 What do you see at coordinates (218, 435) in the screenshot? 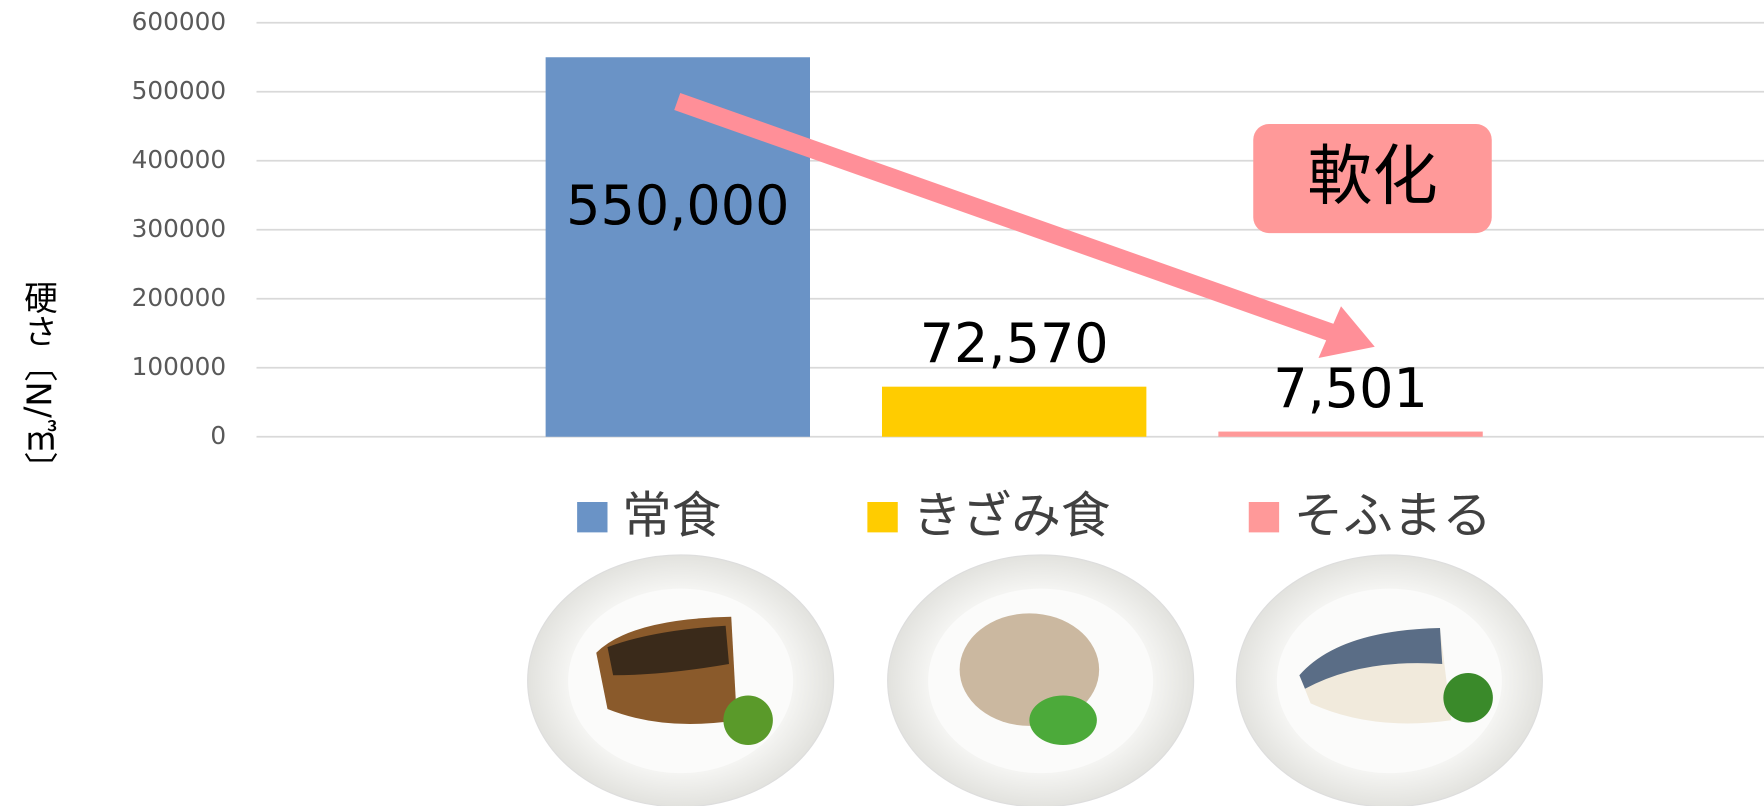
I see `y-tick-label: 0` at bounding box center [218, 435].